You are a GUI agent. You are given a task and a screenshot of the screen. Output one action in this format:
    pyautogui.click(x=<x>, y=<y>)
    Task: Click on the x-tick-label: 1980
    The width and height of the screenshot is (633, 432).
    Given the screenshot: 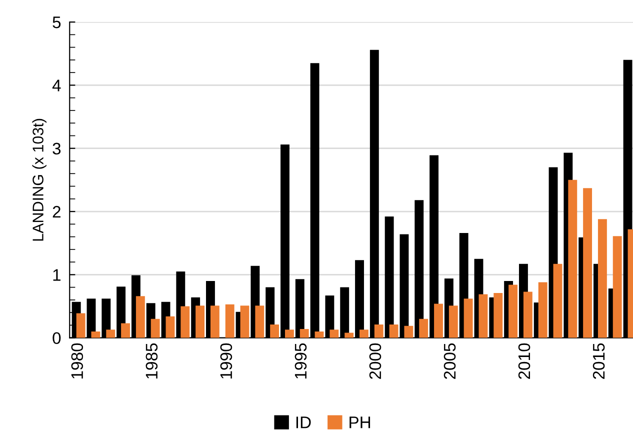 What is the action you would take?
    pyautogui.click(x=77, y=360)
    